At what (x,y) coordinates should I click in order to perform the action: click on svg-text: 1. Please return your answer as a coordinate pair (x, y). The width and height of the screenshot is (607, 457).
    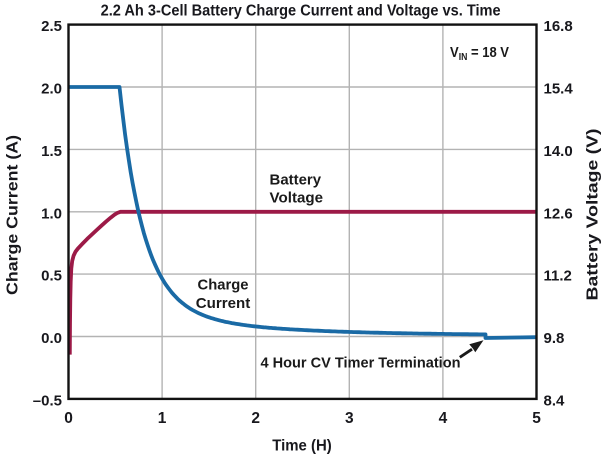
    Looking at the image, I should click on (162, 418).